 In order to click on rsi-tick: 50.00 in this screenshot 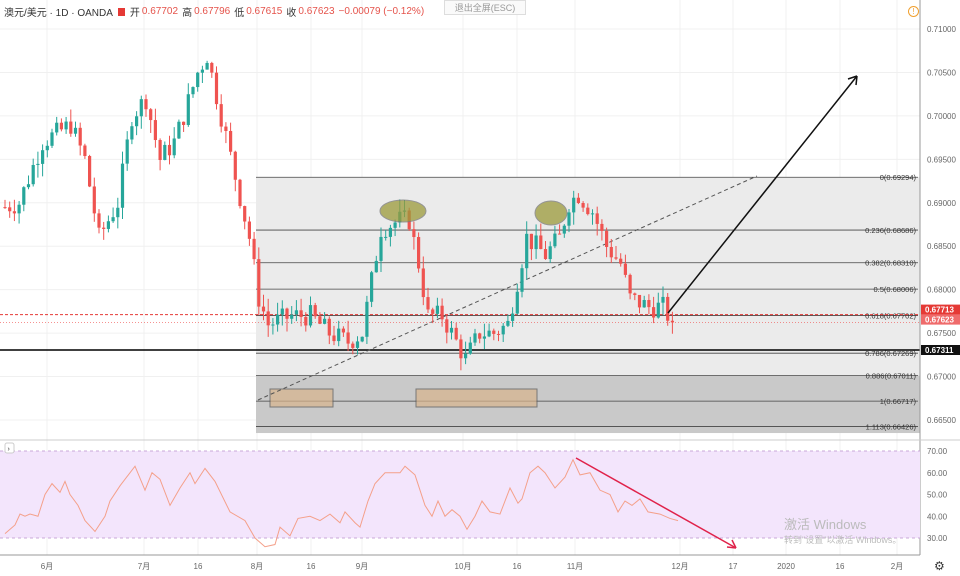, I will do `click(937, 495)`.